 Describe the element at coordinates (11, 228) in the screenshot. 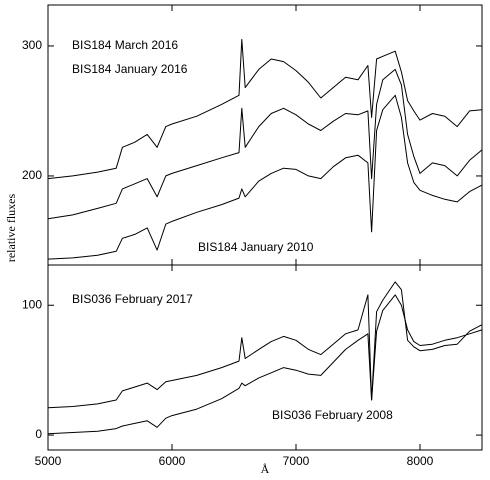

I see `y-axis-label: relative fluxes` at that location.